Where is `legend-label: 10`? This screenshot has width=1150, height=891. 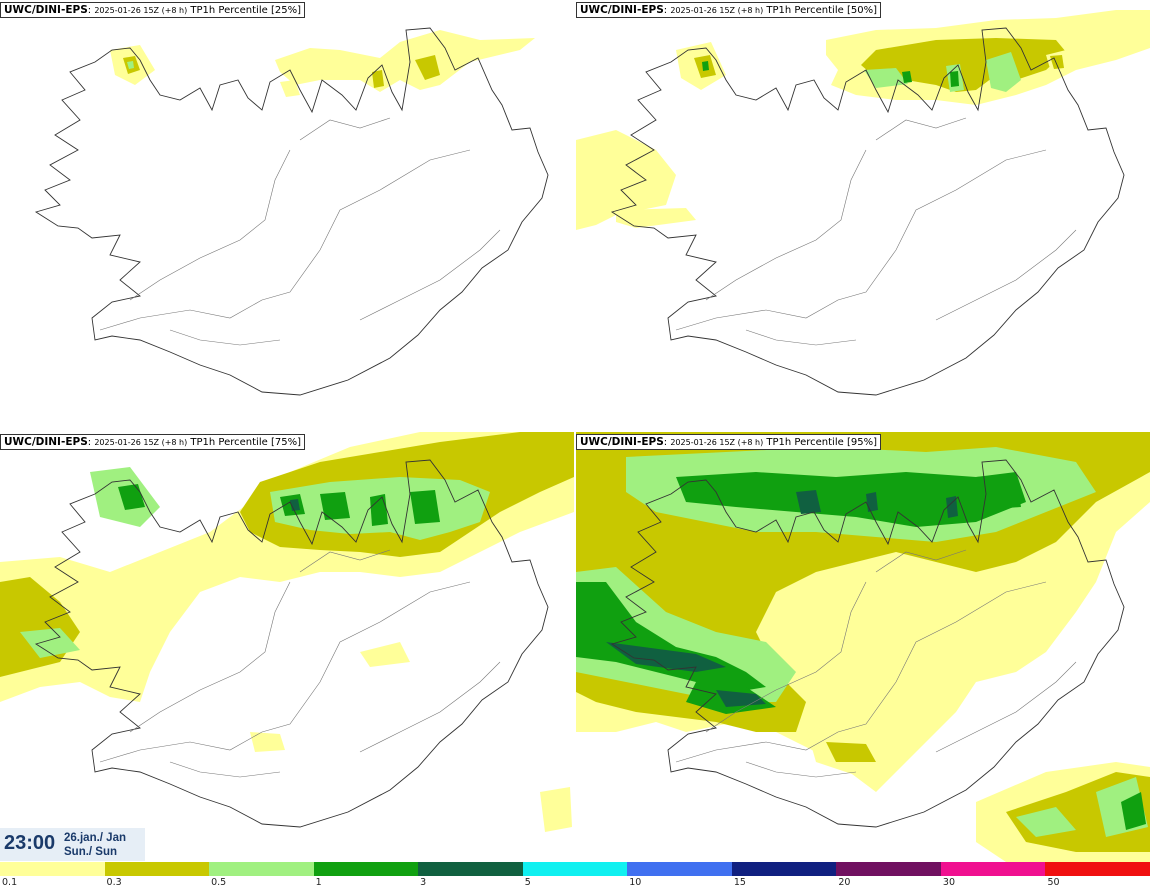 legend-label: 10 is located at coordinates (635, 882).